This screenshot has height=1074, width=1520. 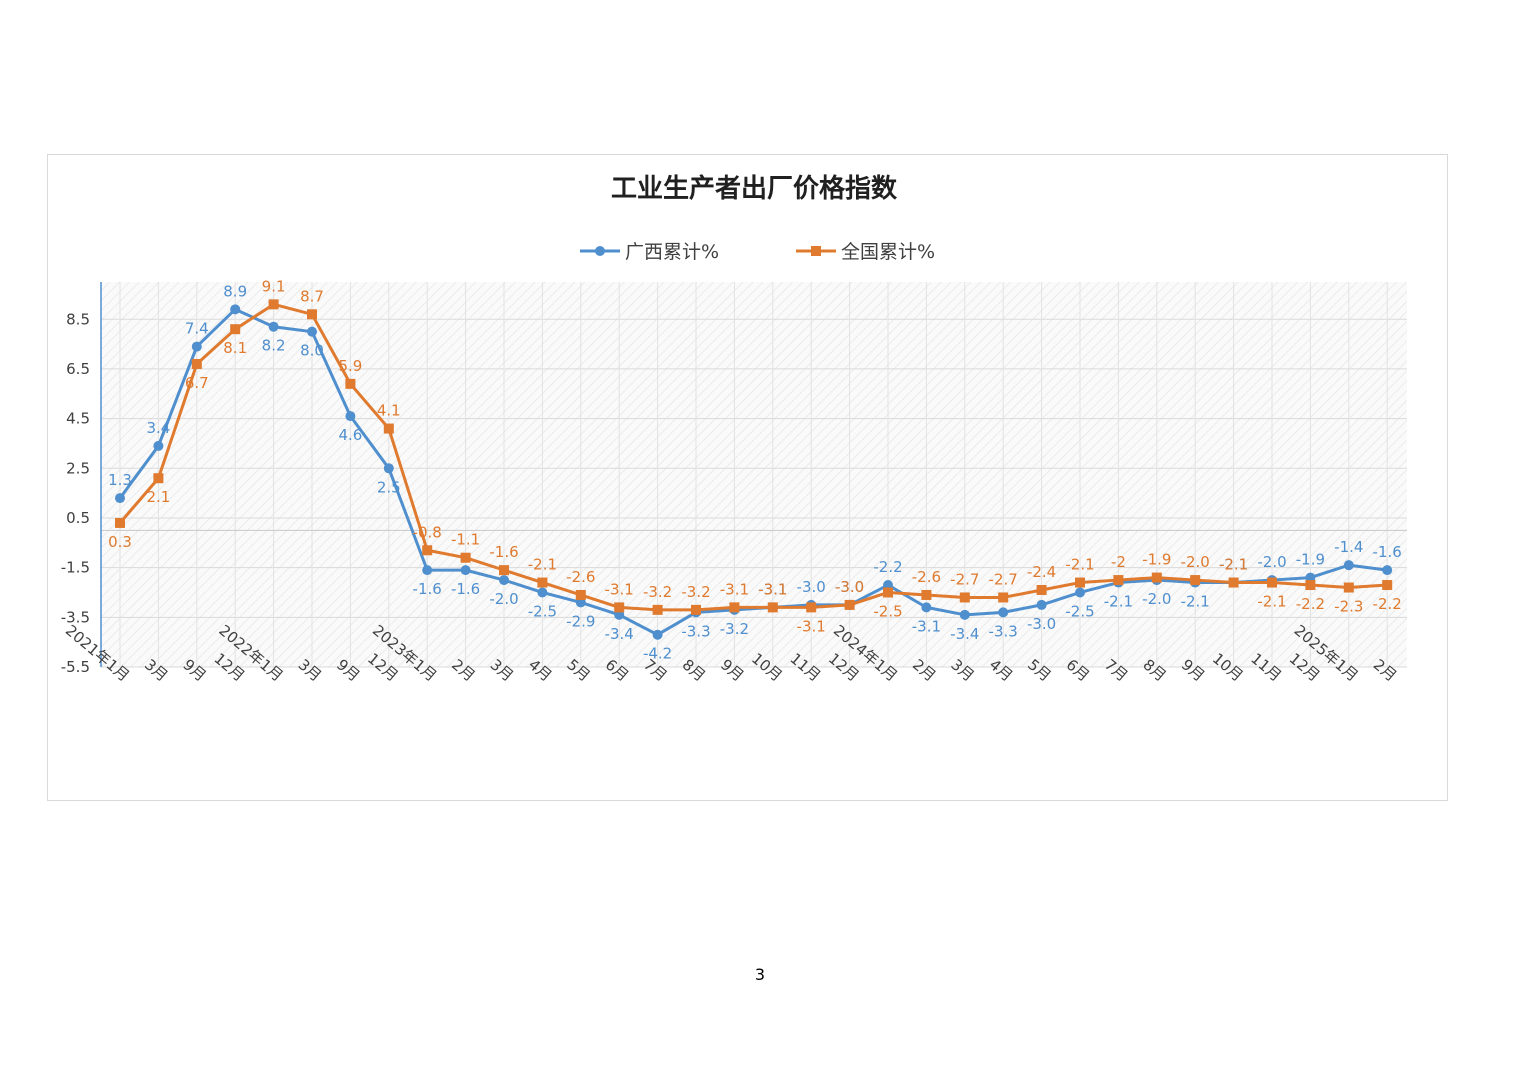 What do you see at coordinates (1310, 560) in the screenshot?
I see `gx-data-label: -1.9` at bounding box center [1310, 560].